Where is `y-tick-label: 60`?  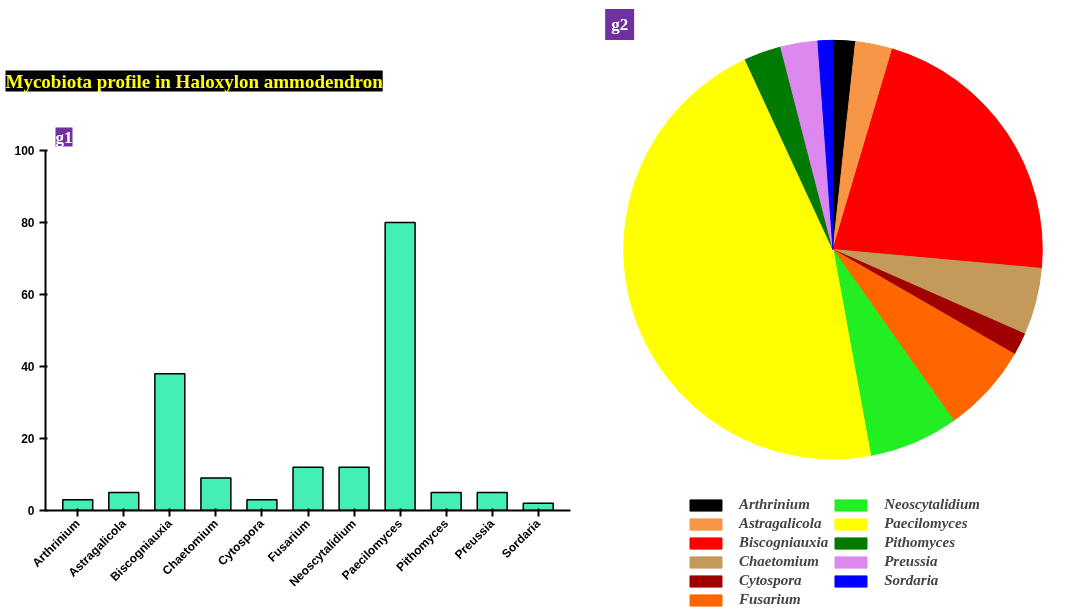
y-tick-label: 60 is located at coordinates (28, 295).